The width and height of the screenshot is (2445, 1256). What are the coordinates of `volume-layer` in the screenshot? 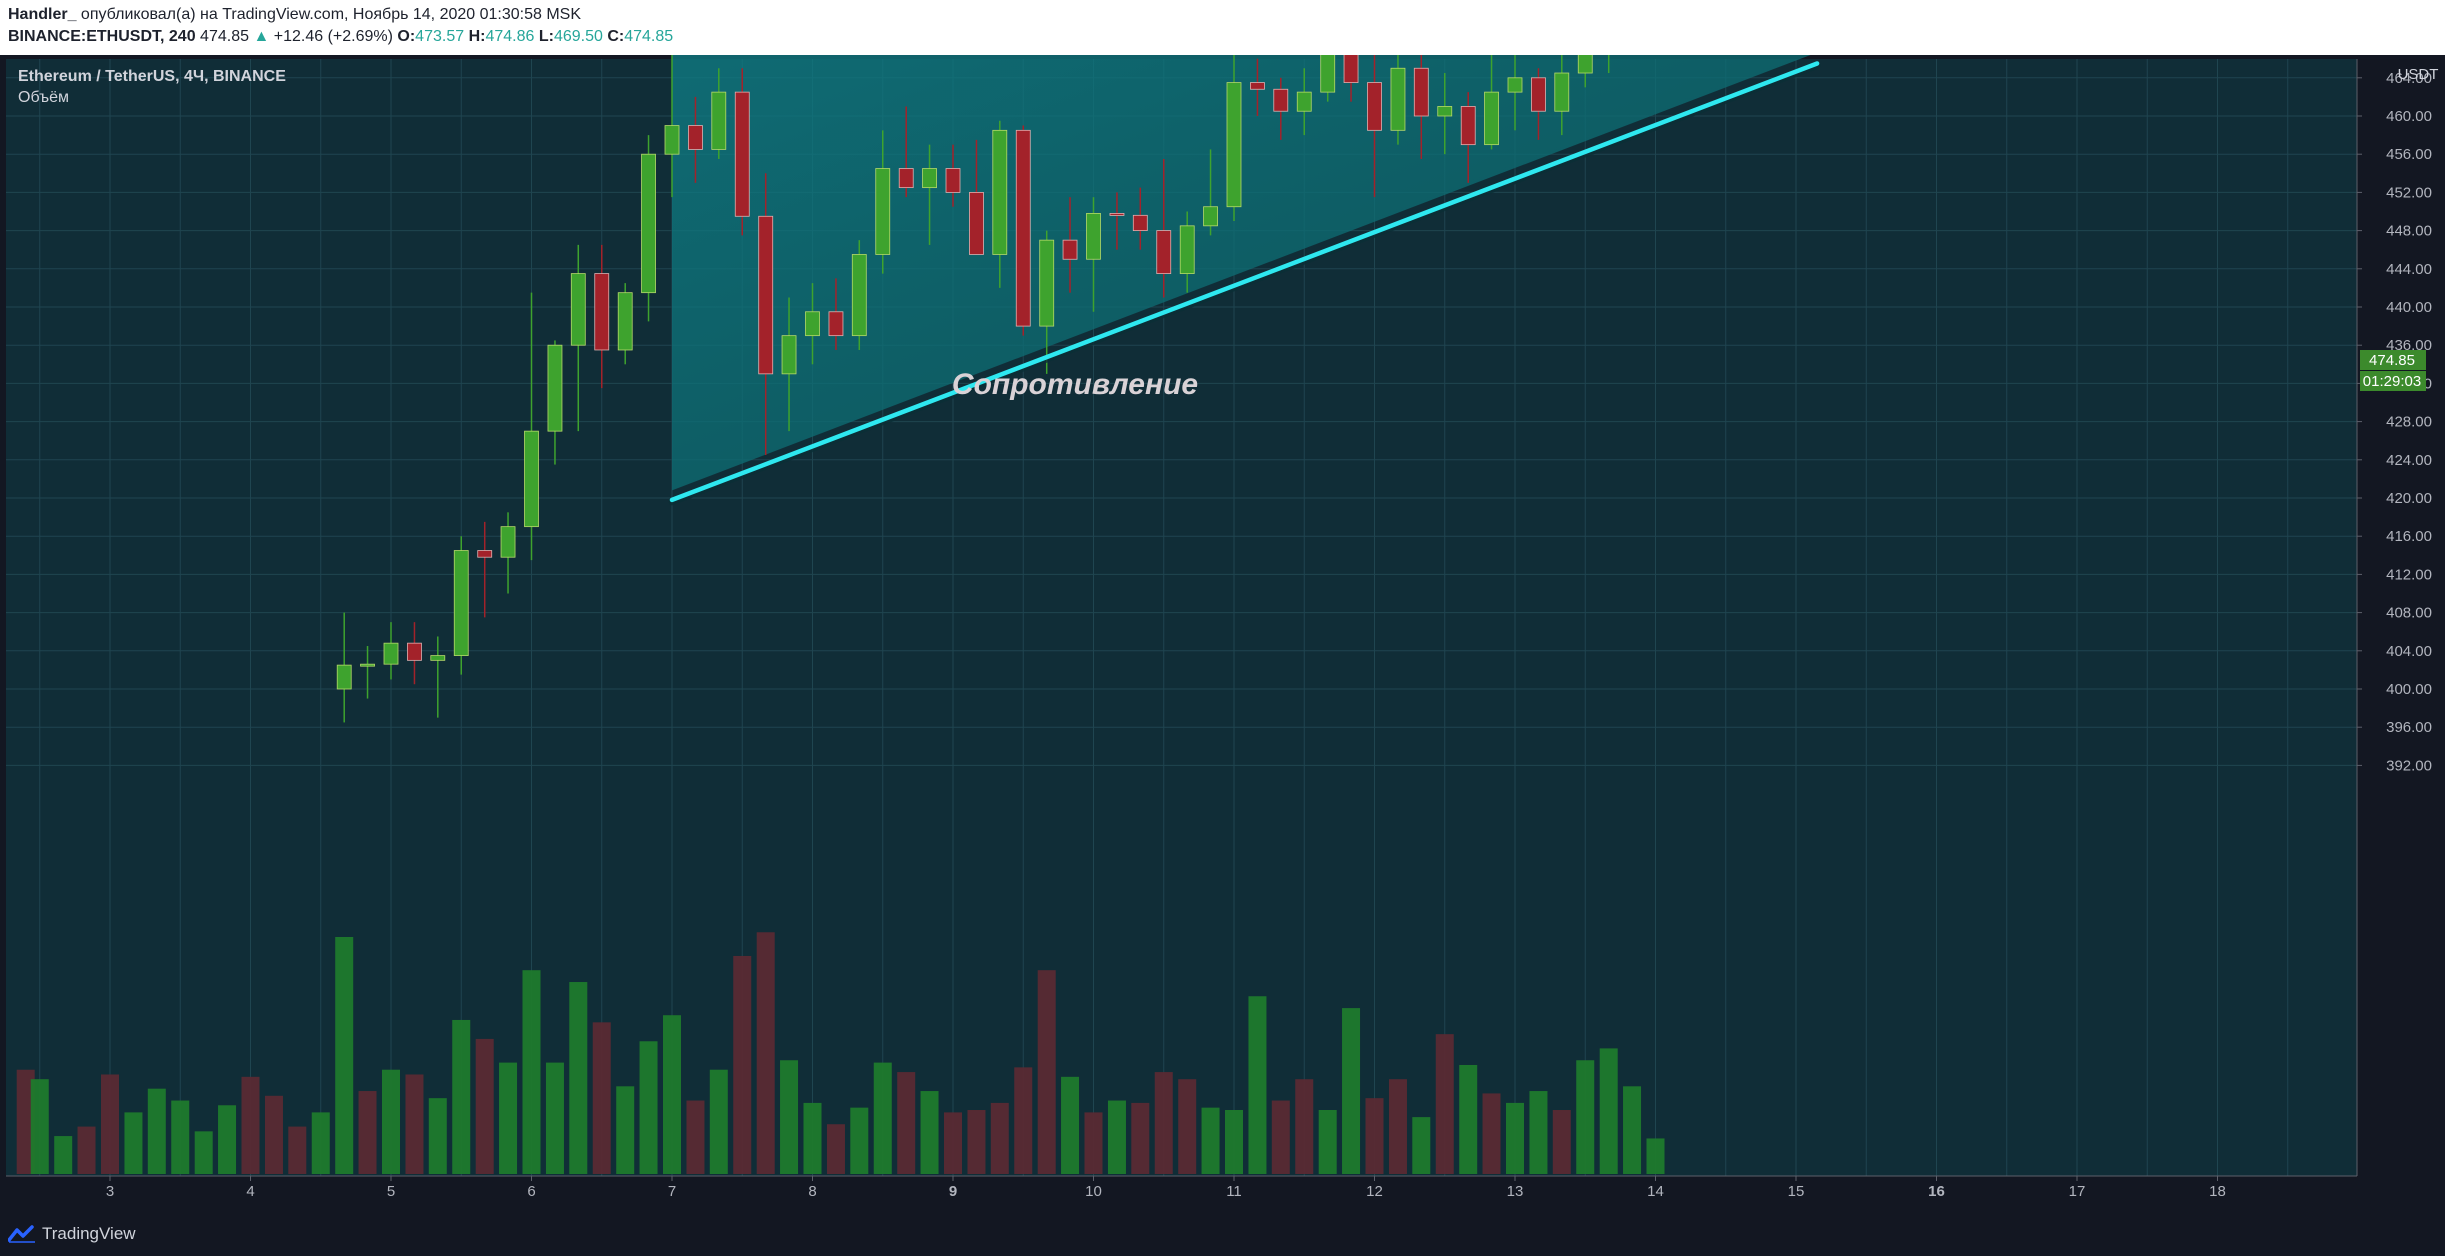 It's located at (840, 1053).